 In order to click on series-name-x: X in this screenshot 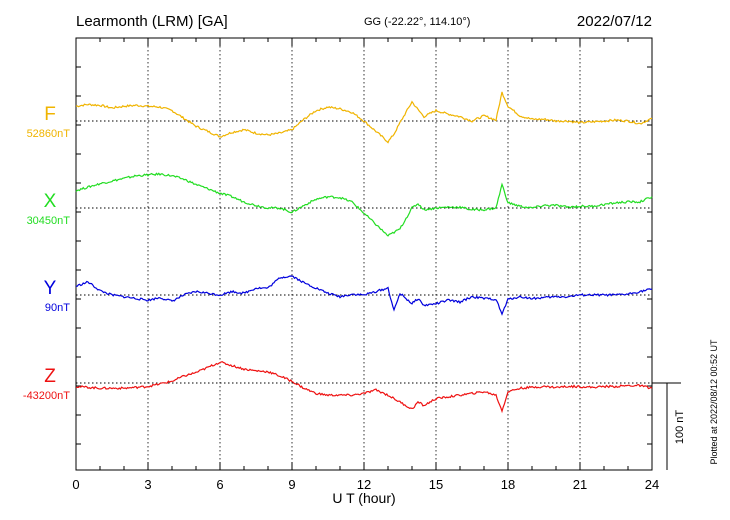, I will do `click(50, 201)`.